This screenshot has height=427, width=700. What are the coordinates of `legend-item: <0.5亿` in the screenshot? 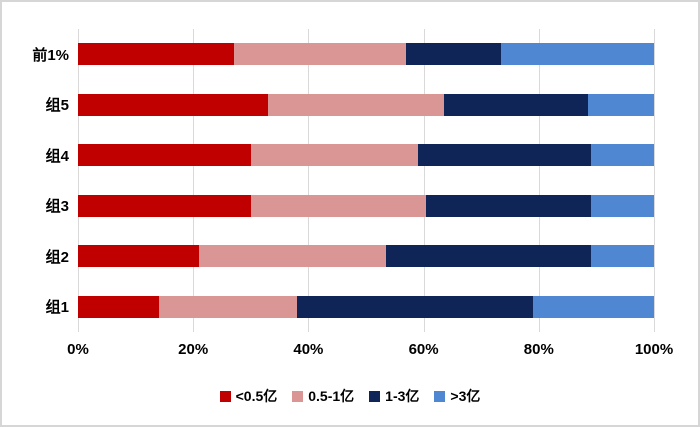 It's located at (248, 396).